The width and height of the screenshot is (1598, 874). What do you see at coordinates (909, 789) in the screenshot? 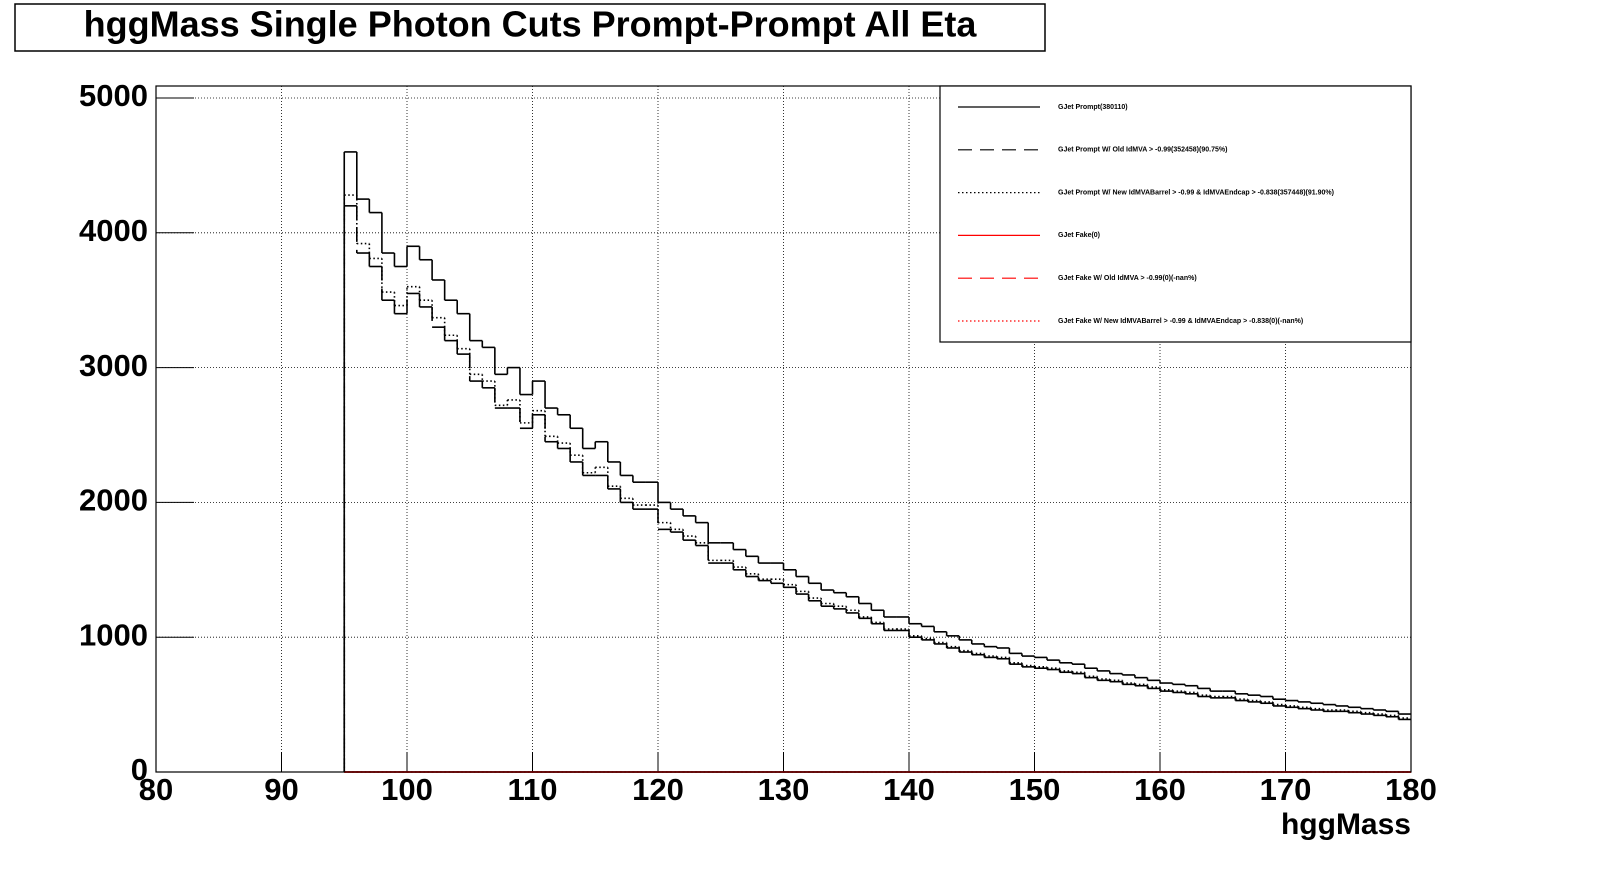
I see `x-tick-label: 140` at bounding box center [909, 789].